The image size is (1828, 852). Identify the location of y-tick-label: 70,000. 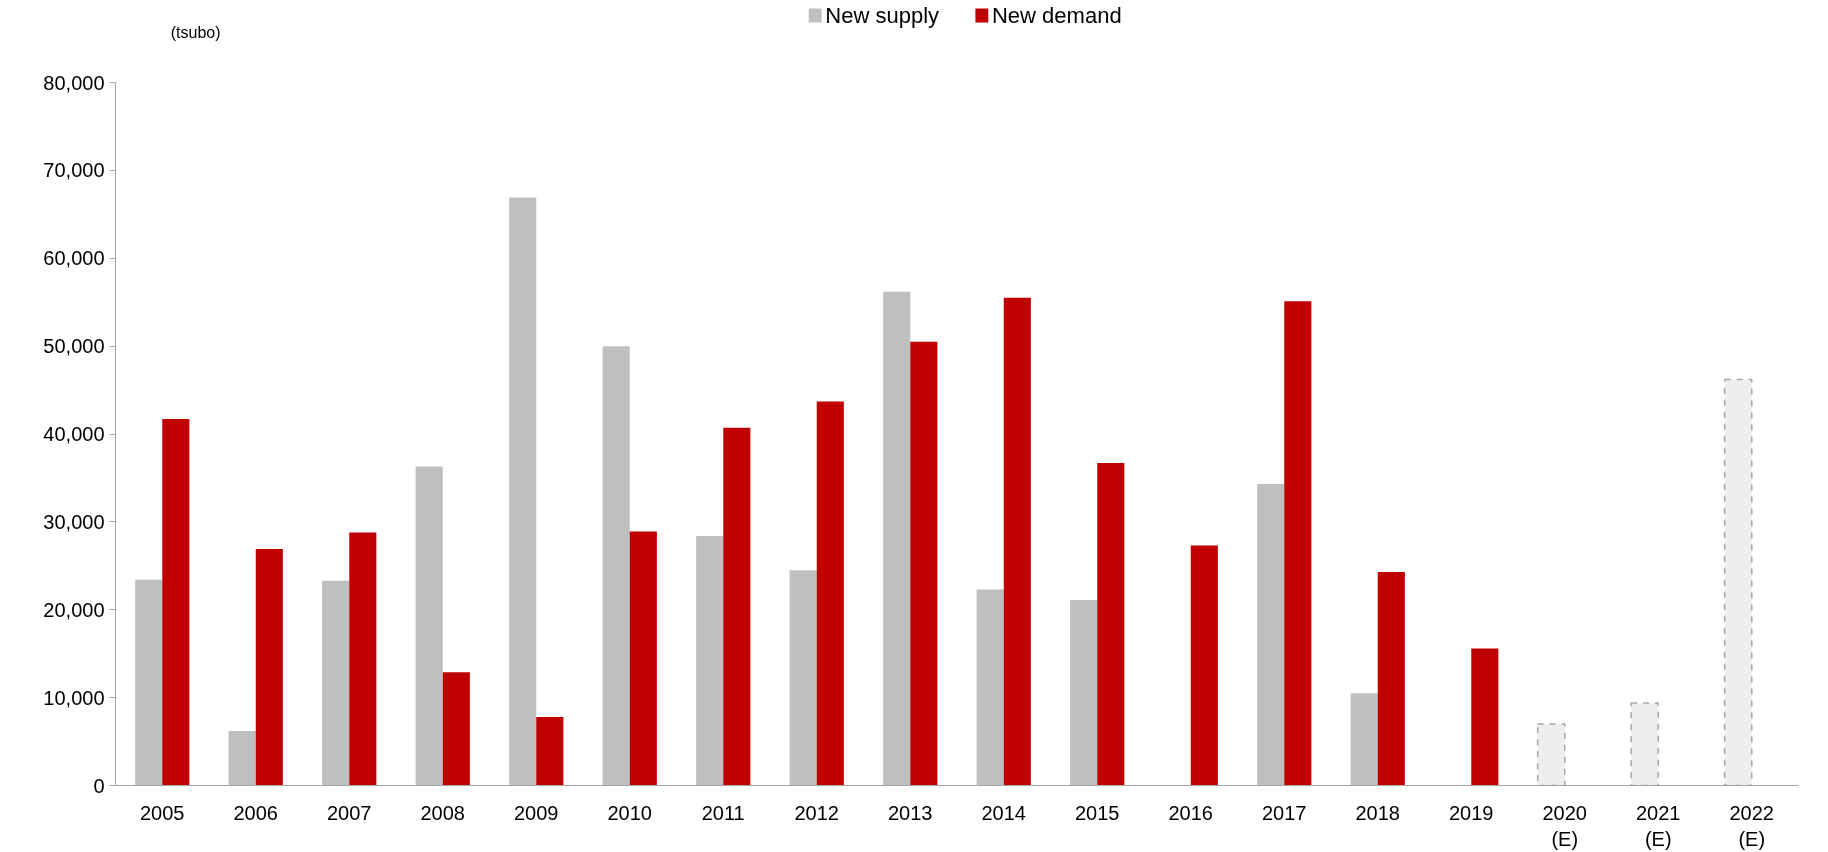
(74, 170).